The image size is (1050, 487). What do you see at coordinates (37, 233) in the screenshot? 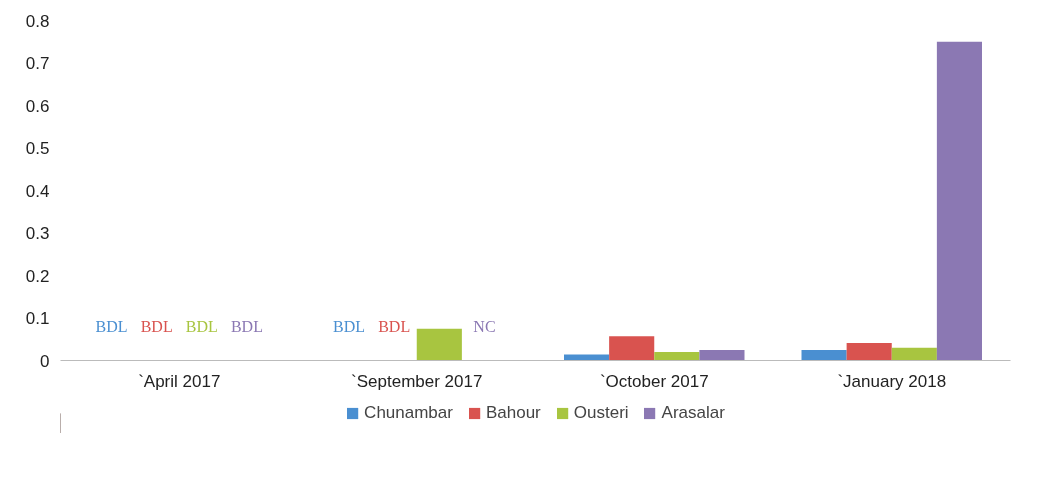
I see `y-tick-label: 0.3` at bounding box center [37, 233].